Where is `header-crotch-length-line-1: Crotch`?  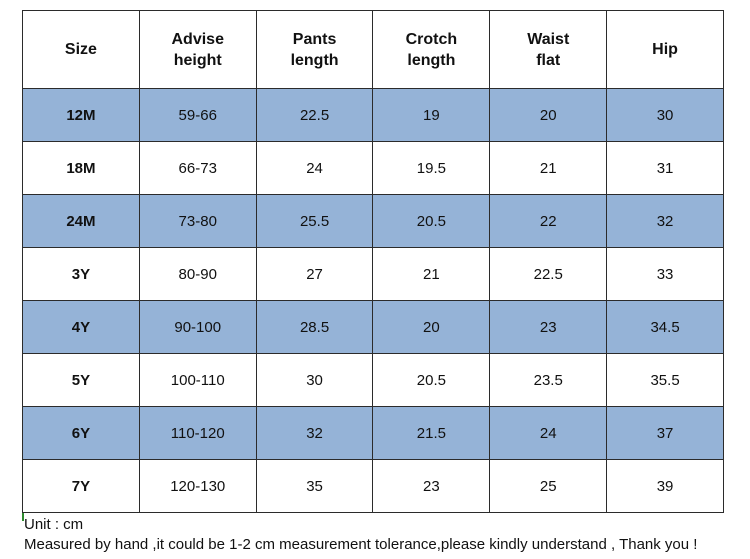
header-crotch-length-line-1: Crotch is located at coordinates (431, 39).